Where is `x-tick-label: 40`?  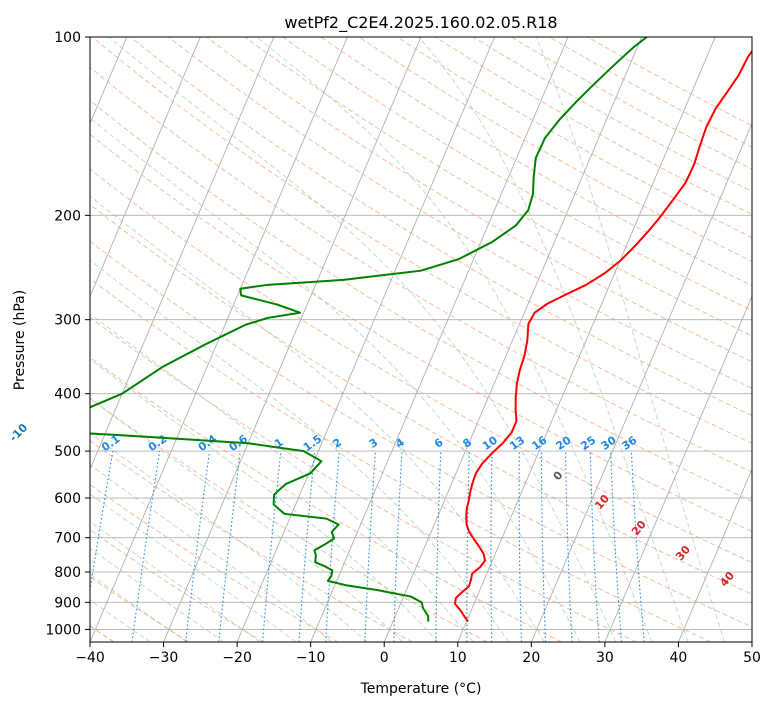 x-tick-label: 40 is located at coordinates (679, 658).